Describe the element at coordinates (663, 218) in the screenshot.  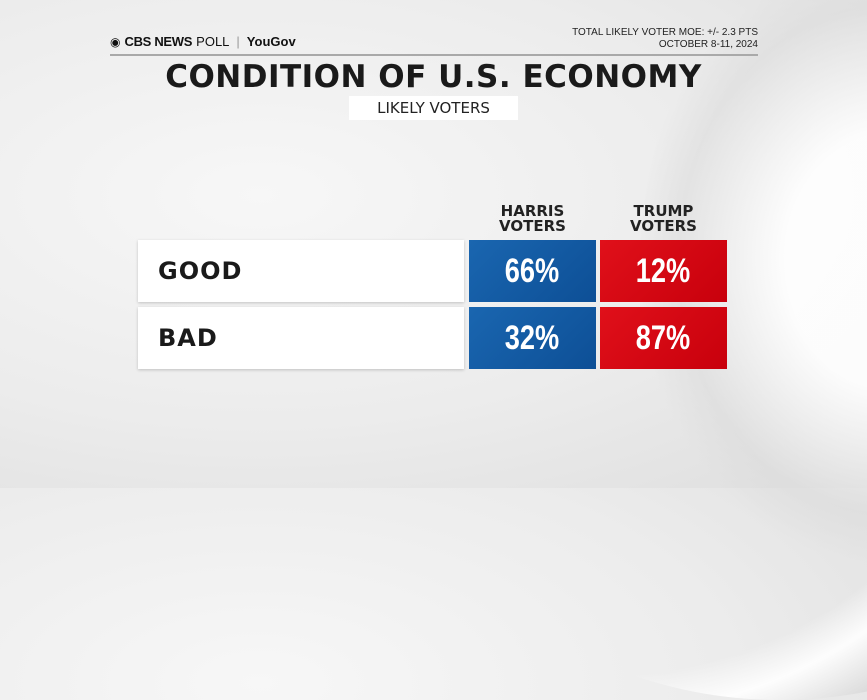
I see `column-header-trump: TRUMP VOTERS` at that location.